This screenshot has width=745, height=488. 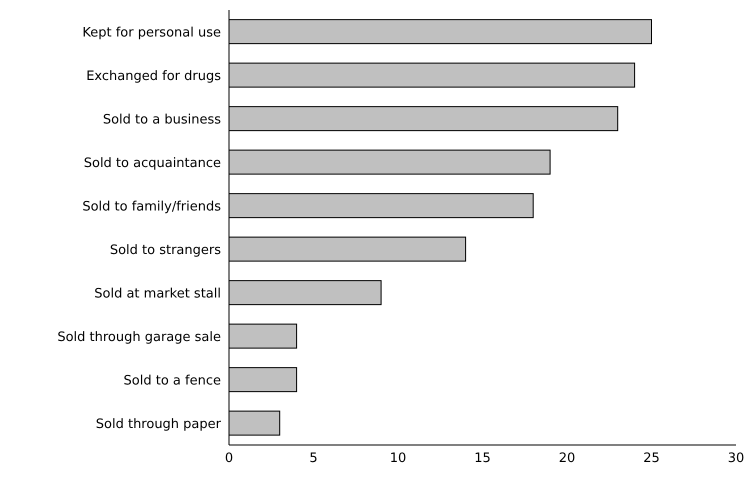 What do you see at coordinates (162, 120) in the screenshot?
I see `y-tick-label: Sold to a business` at bounding box center [162, 120].